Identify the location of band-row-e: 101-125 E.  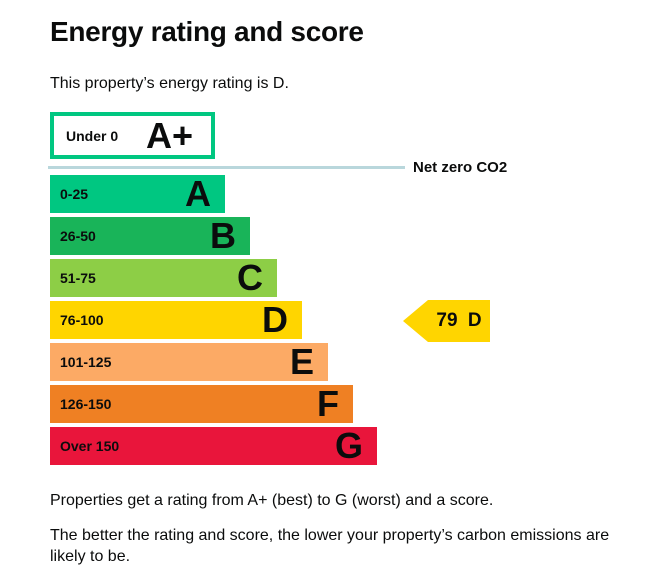
(189, 362).